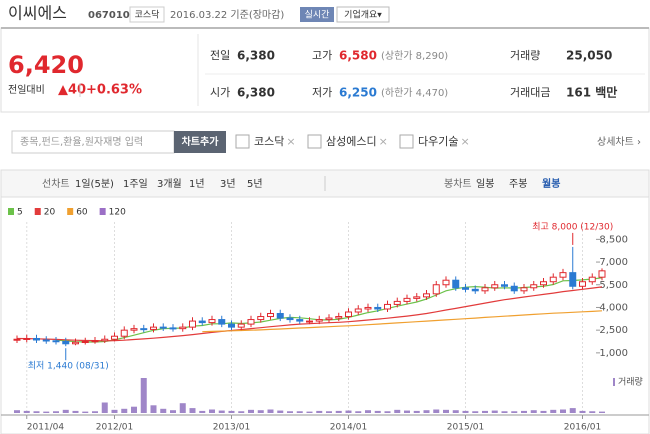  I want to click on annotation: 최고 8,000 (12/30), so click(572, 226).